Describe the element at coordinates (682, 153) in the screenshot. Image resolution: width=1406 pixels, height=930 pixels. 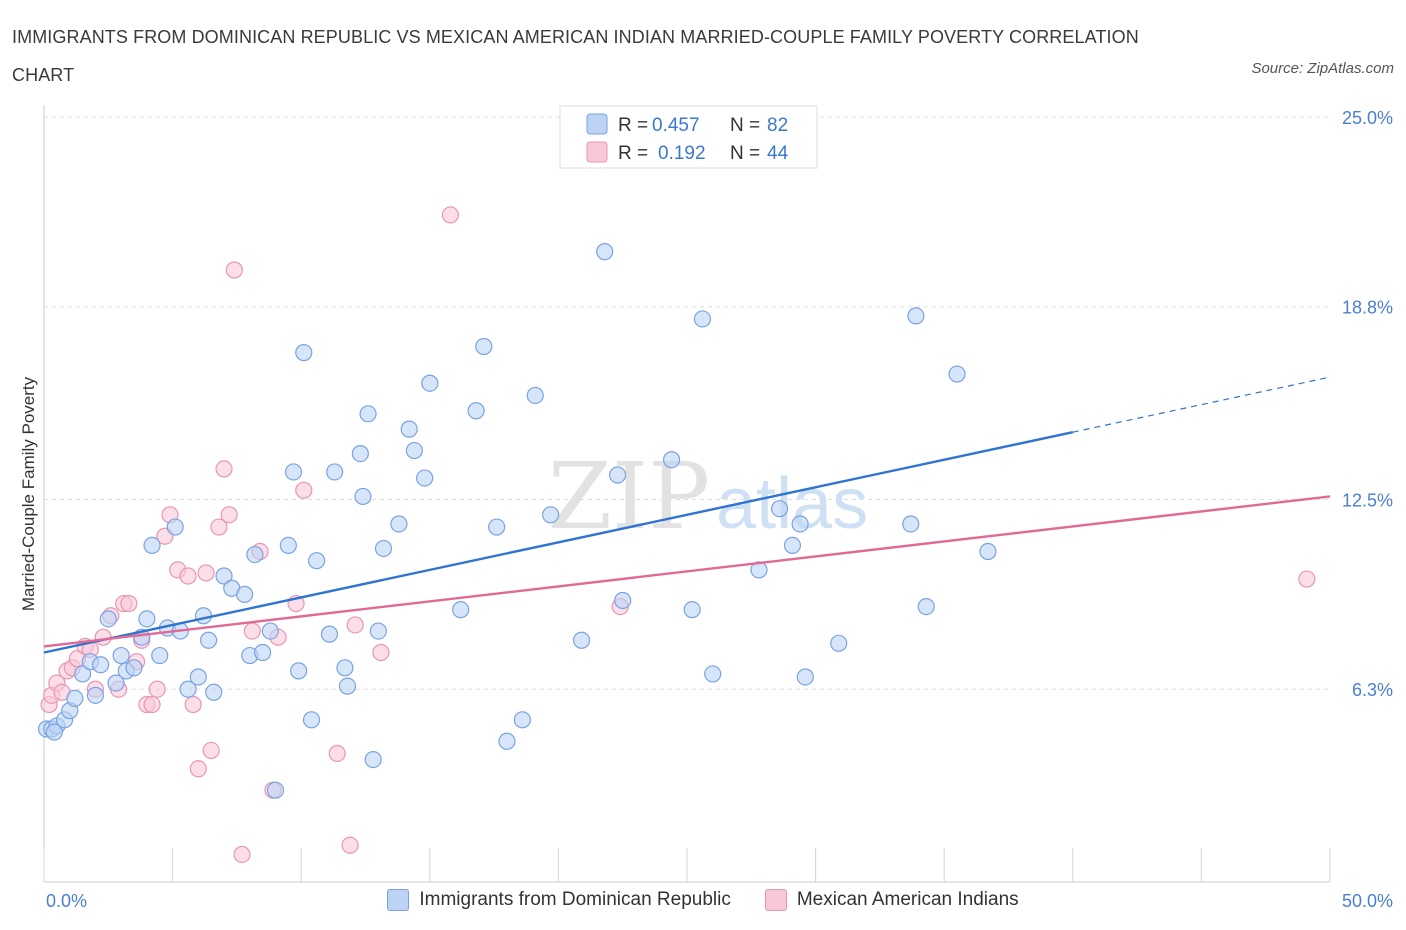
I see `legend-r-value-pink: 0.192` at that location.